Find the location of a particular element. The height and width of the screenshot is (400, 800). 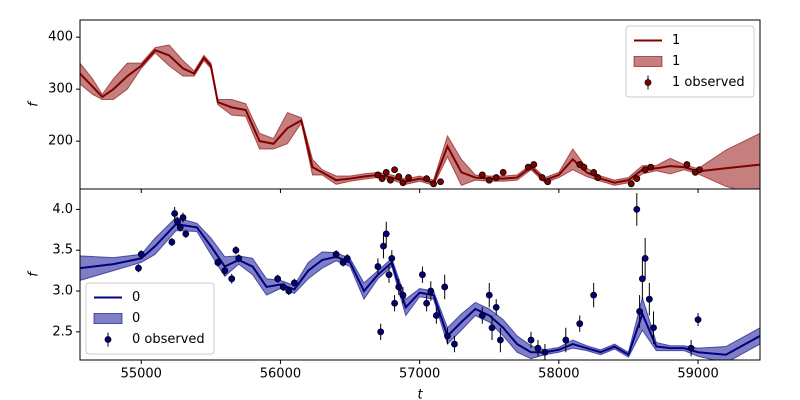

y-tick-label: 2.5 is located at coordinates (62, 331).